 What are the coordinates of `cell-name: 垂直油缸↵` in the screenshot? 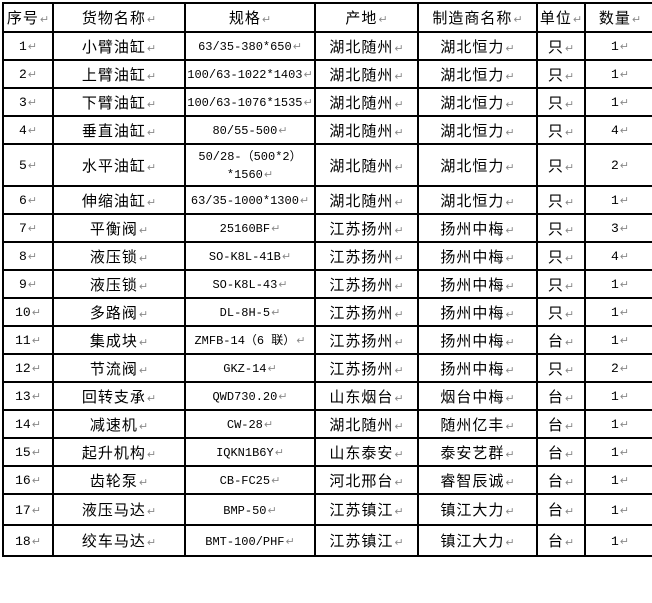 It's located at (119, 130).